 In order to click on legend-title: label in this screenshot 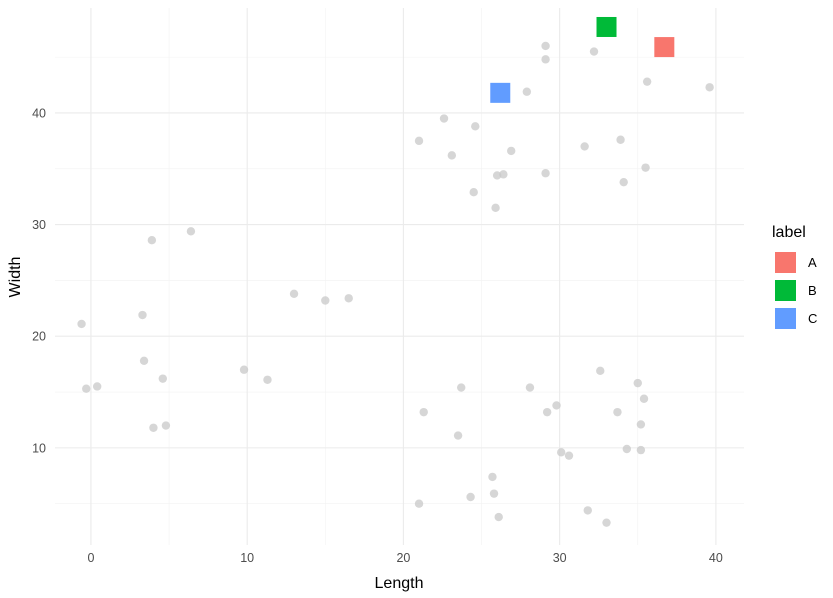, I will do `click(789, 232)`.